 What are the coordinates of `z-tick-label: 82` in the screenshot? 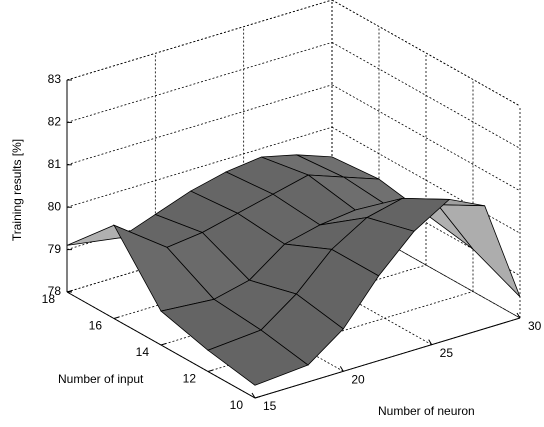 It's located at (55, 122).